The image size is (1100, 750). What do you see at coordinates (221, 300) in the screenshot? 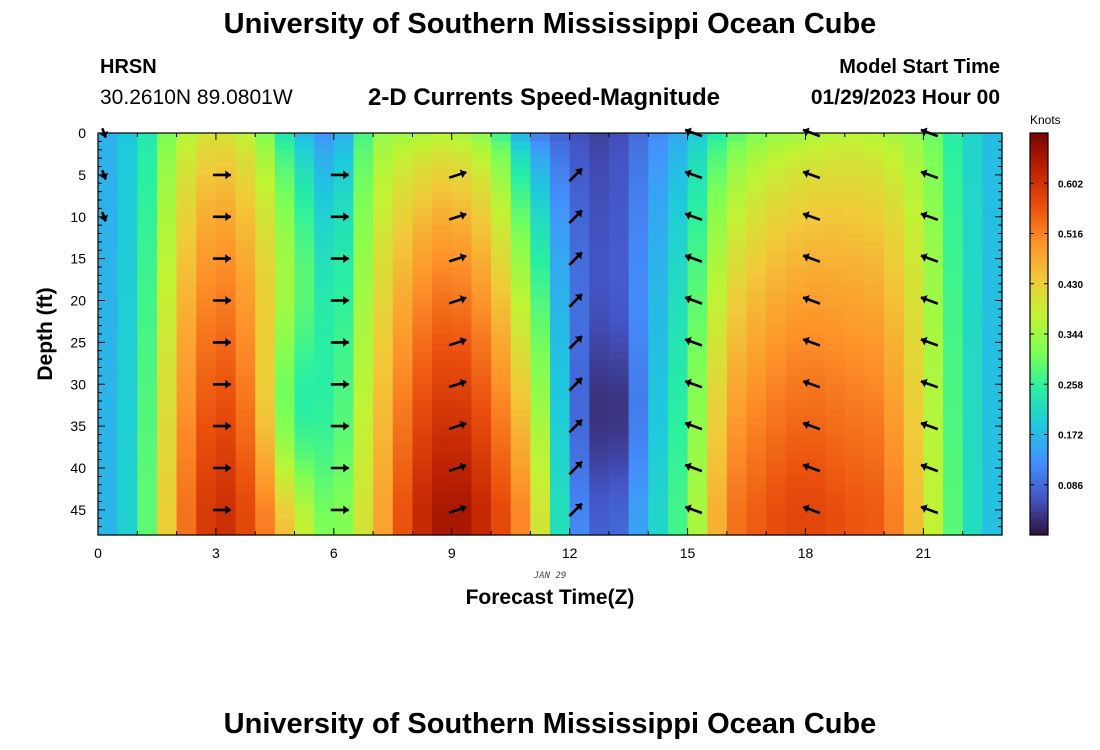
I see `current-vector-arrow` at bounding box center [221, 300].